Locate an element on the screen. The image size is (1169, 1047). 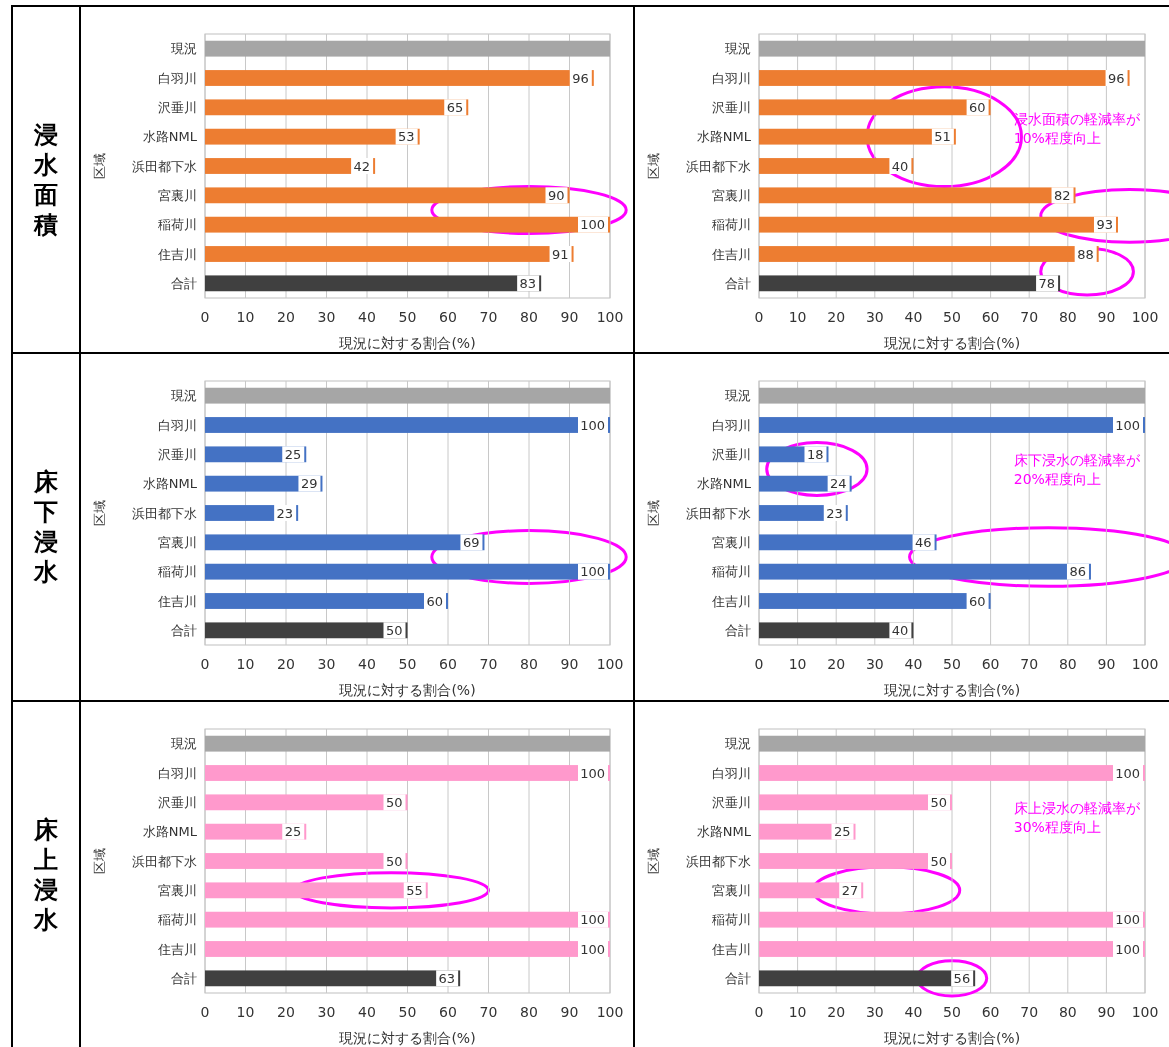
data-label: 78 is located at coordinates (1047, 283).